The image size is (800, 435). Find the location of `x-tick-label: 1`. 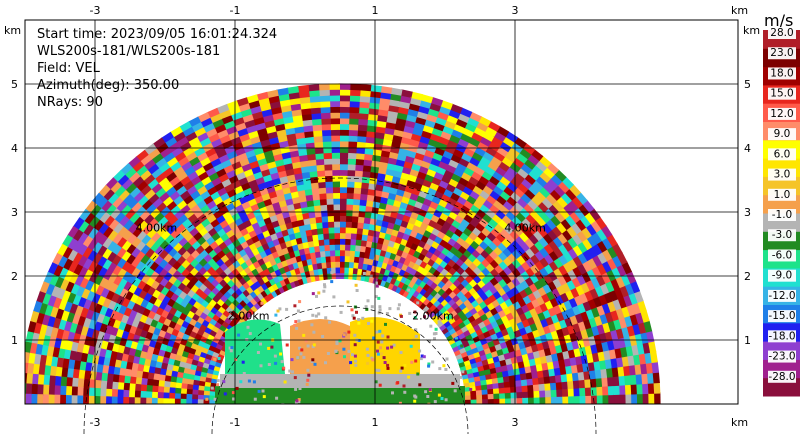

x-tick-label: 1 is located at coordinates (375, 10).